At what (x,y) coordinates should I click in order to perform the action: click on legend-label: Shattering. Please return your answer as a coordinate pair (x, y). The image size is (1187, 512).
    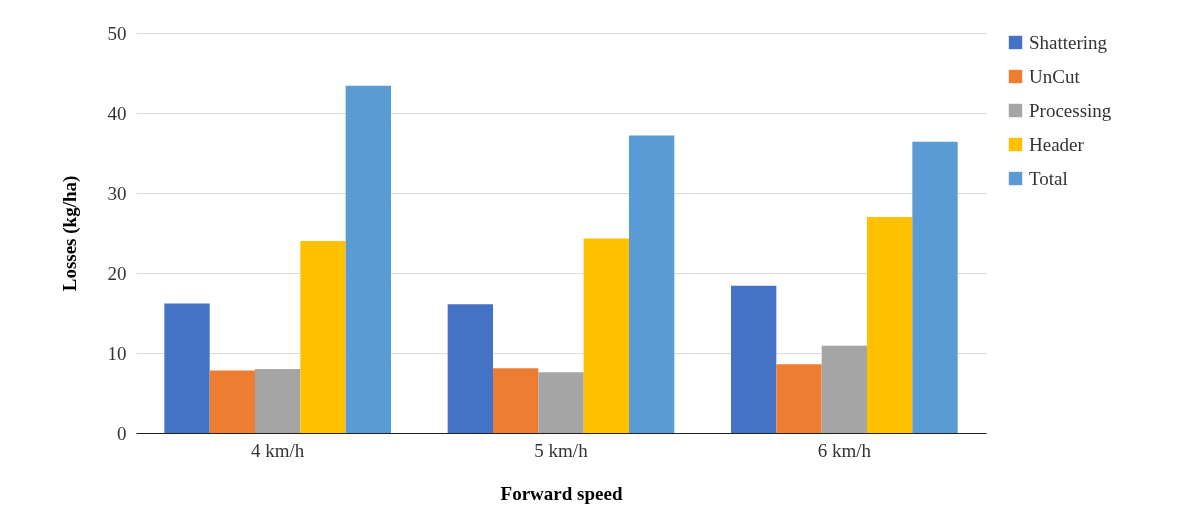
    Looking at the image, I should click on (1068, 42).